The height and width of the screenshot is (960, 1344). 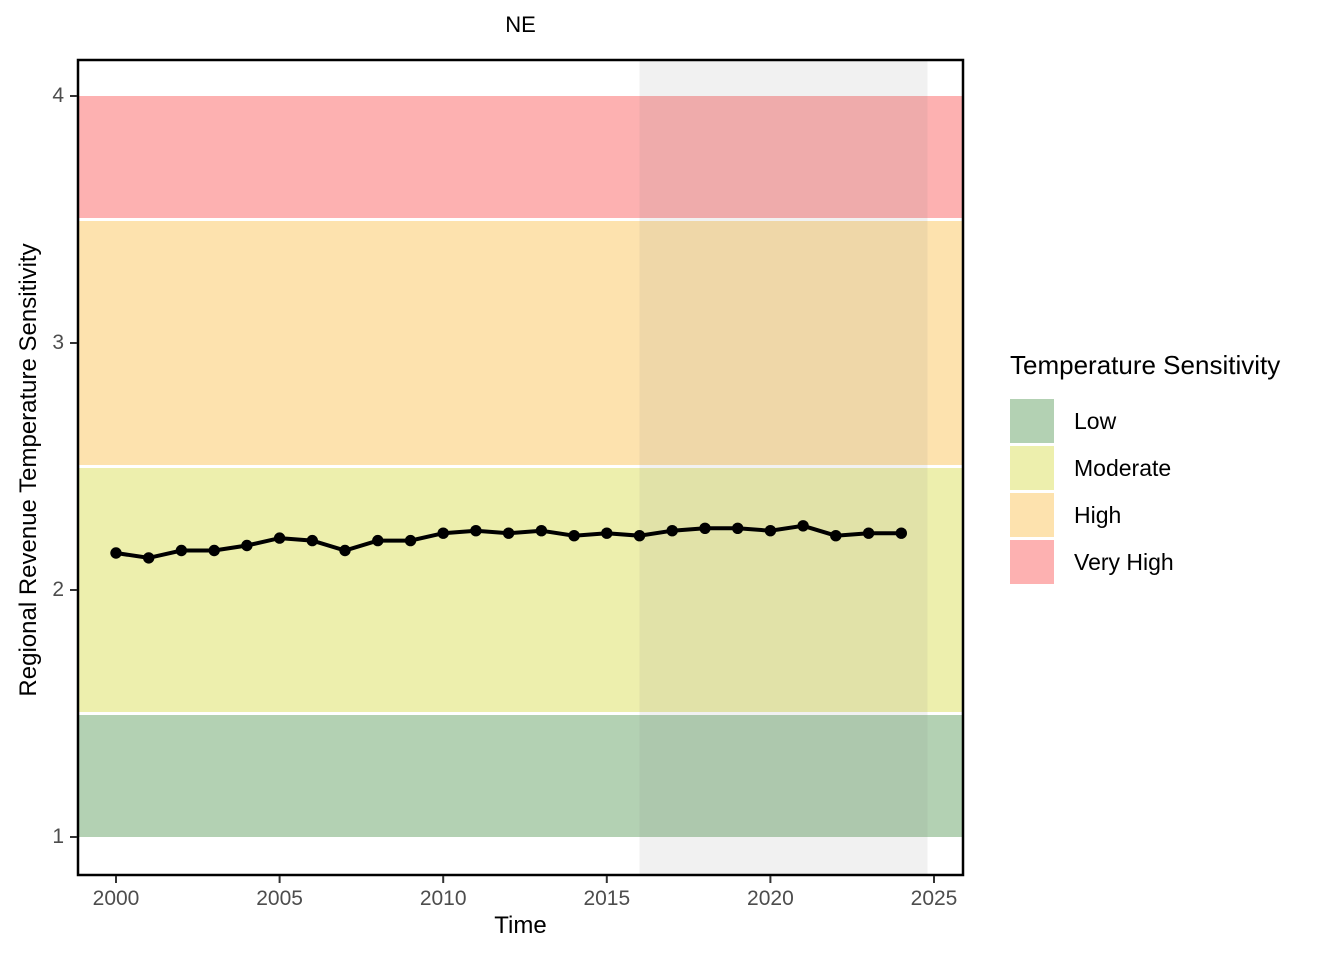 I want to click on x-tick-label: 2025, so click(x=934, y=898).